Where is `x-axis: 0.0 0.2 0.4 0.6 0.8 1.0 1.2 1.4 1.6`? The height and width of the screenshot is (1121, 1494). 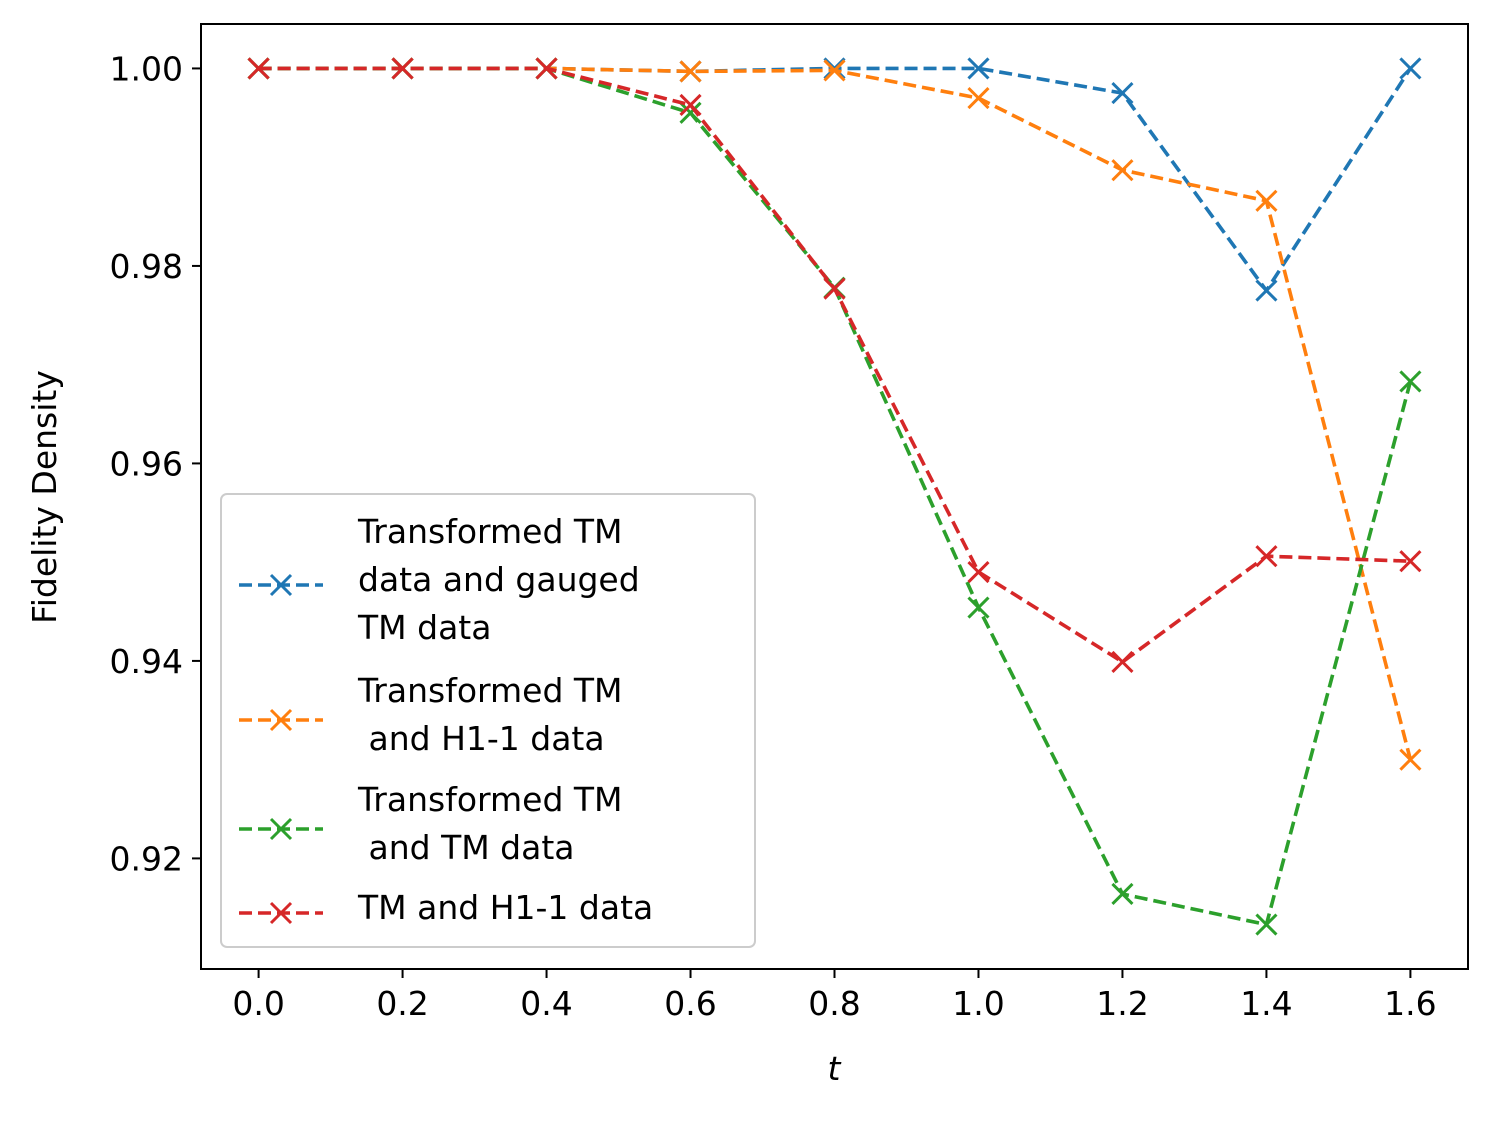 x-axis: 0.0 0.2 0.4 0.6 0.8 1.0 1.2 1.4 1.6 is located at coordinates (834, 996).